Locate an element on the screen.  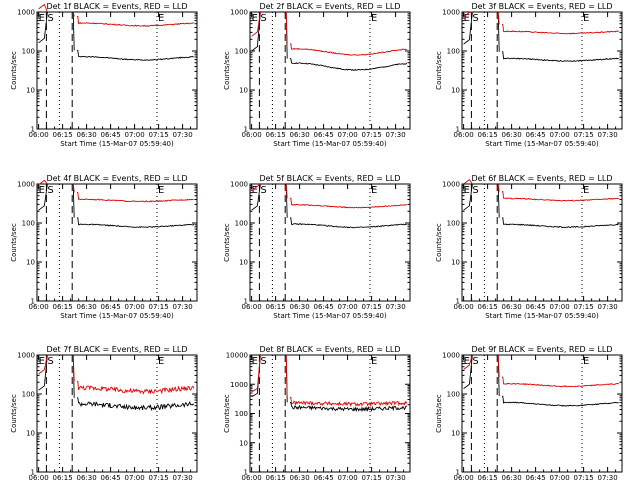
panel-title: Det 9f BLACK = Events, RED = LLD is located at coordinates (541, 349).